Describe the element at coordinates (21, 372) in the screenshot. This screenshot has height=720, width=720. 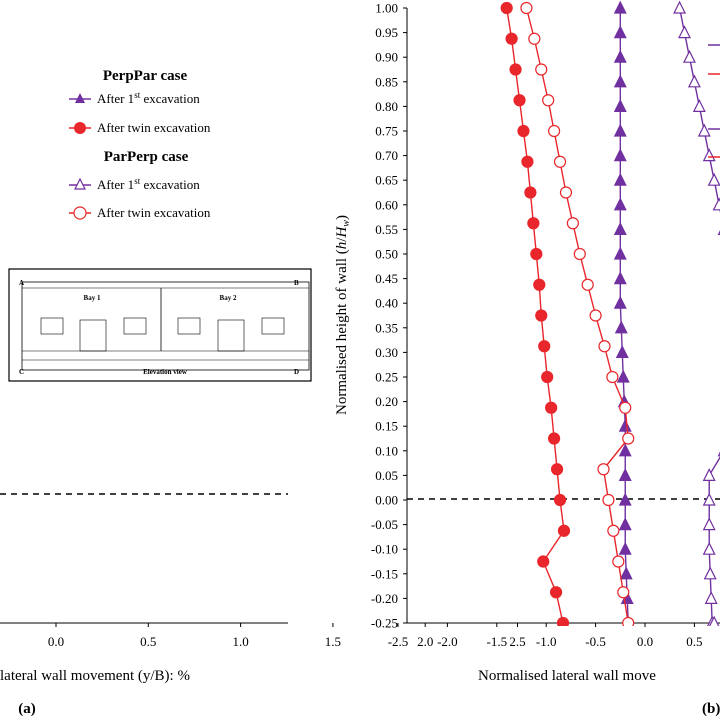
I see `inset-corner-c: C` at that location.